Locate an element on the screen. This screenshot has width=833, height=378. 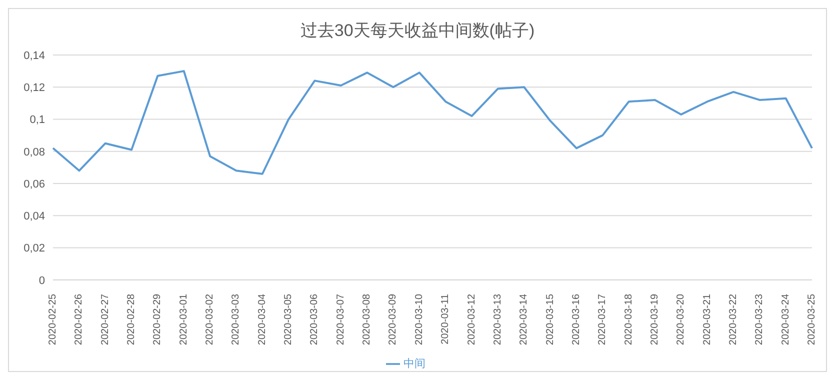
x-tick-label: 2020-03-17 is located at coordinates (602, 319).